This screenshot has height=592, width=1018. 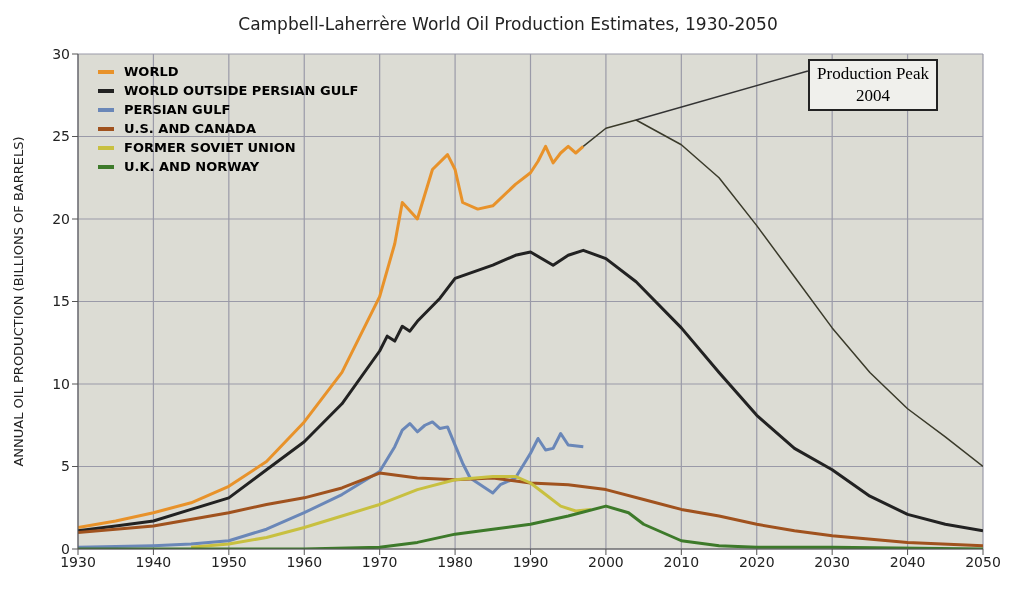 I want to click on x-tick-label: 2000, so click(x=606, y=561).